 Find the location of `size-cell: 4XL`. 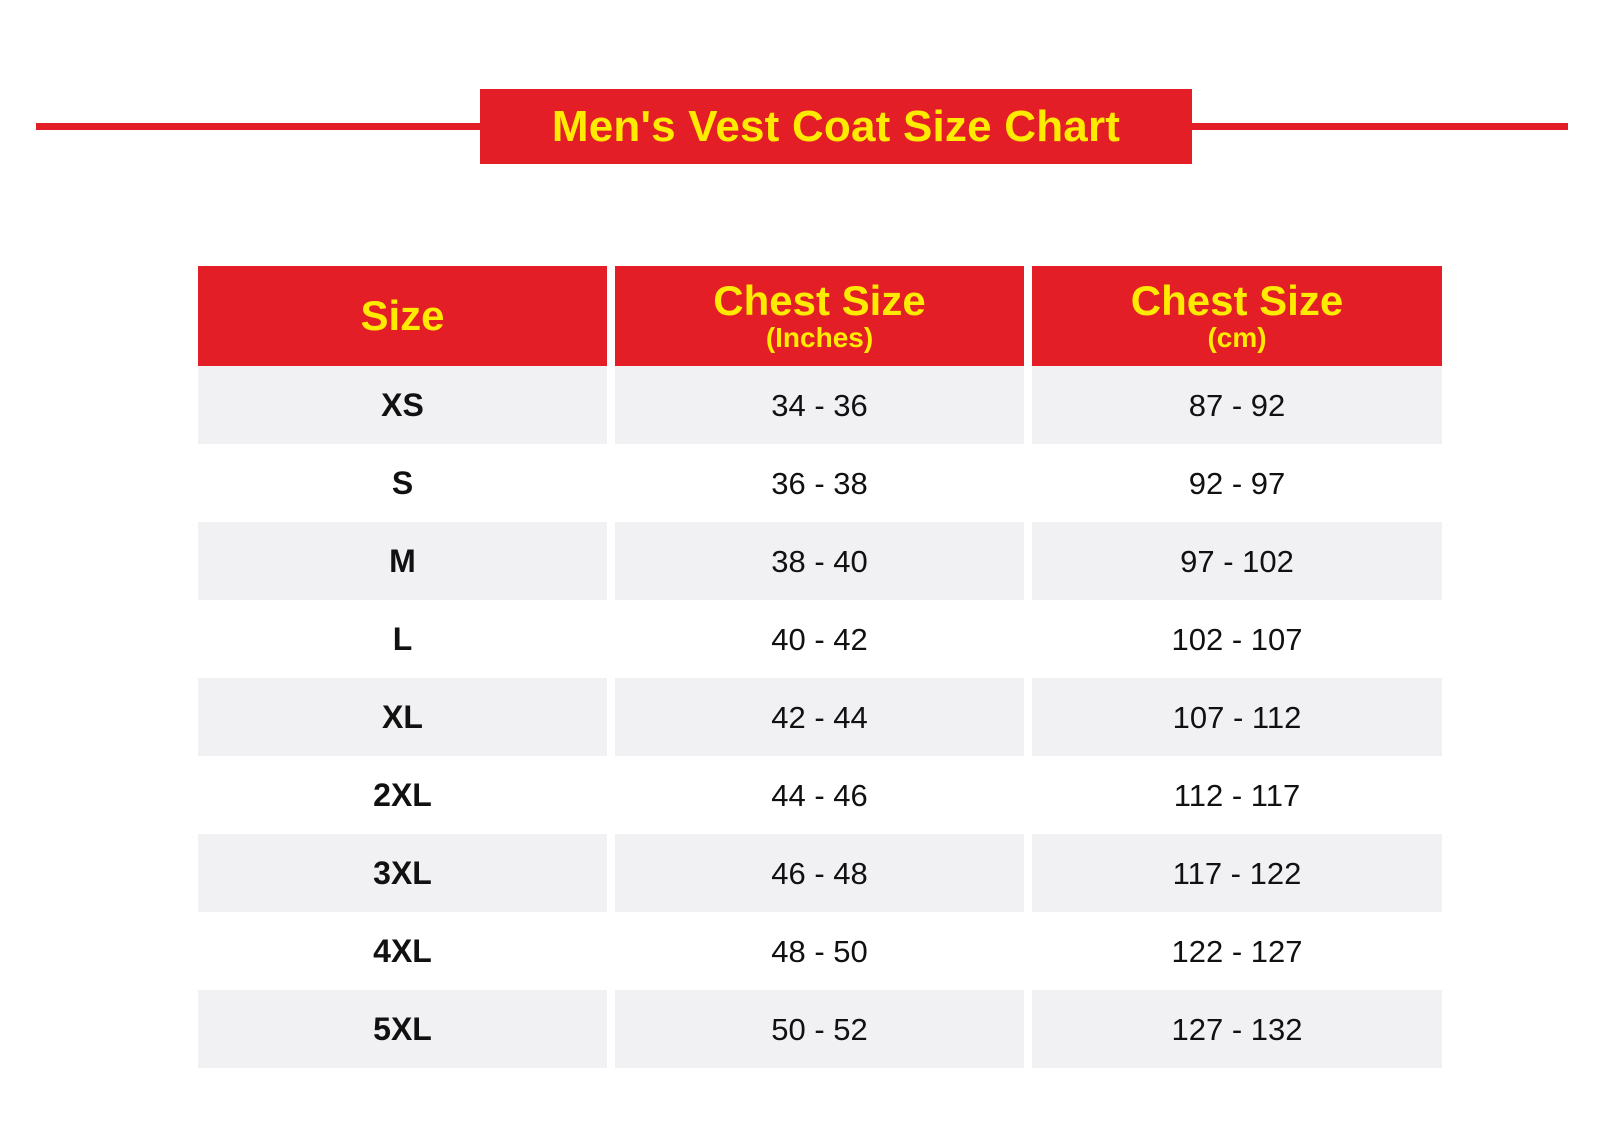

size-cell: 4XL is located at coordinates (402, 951).